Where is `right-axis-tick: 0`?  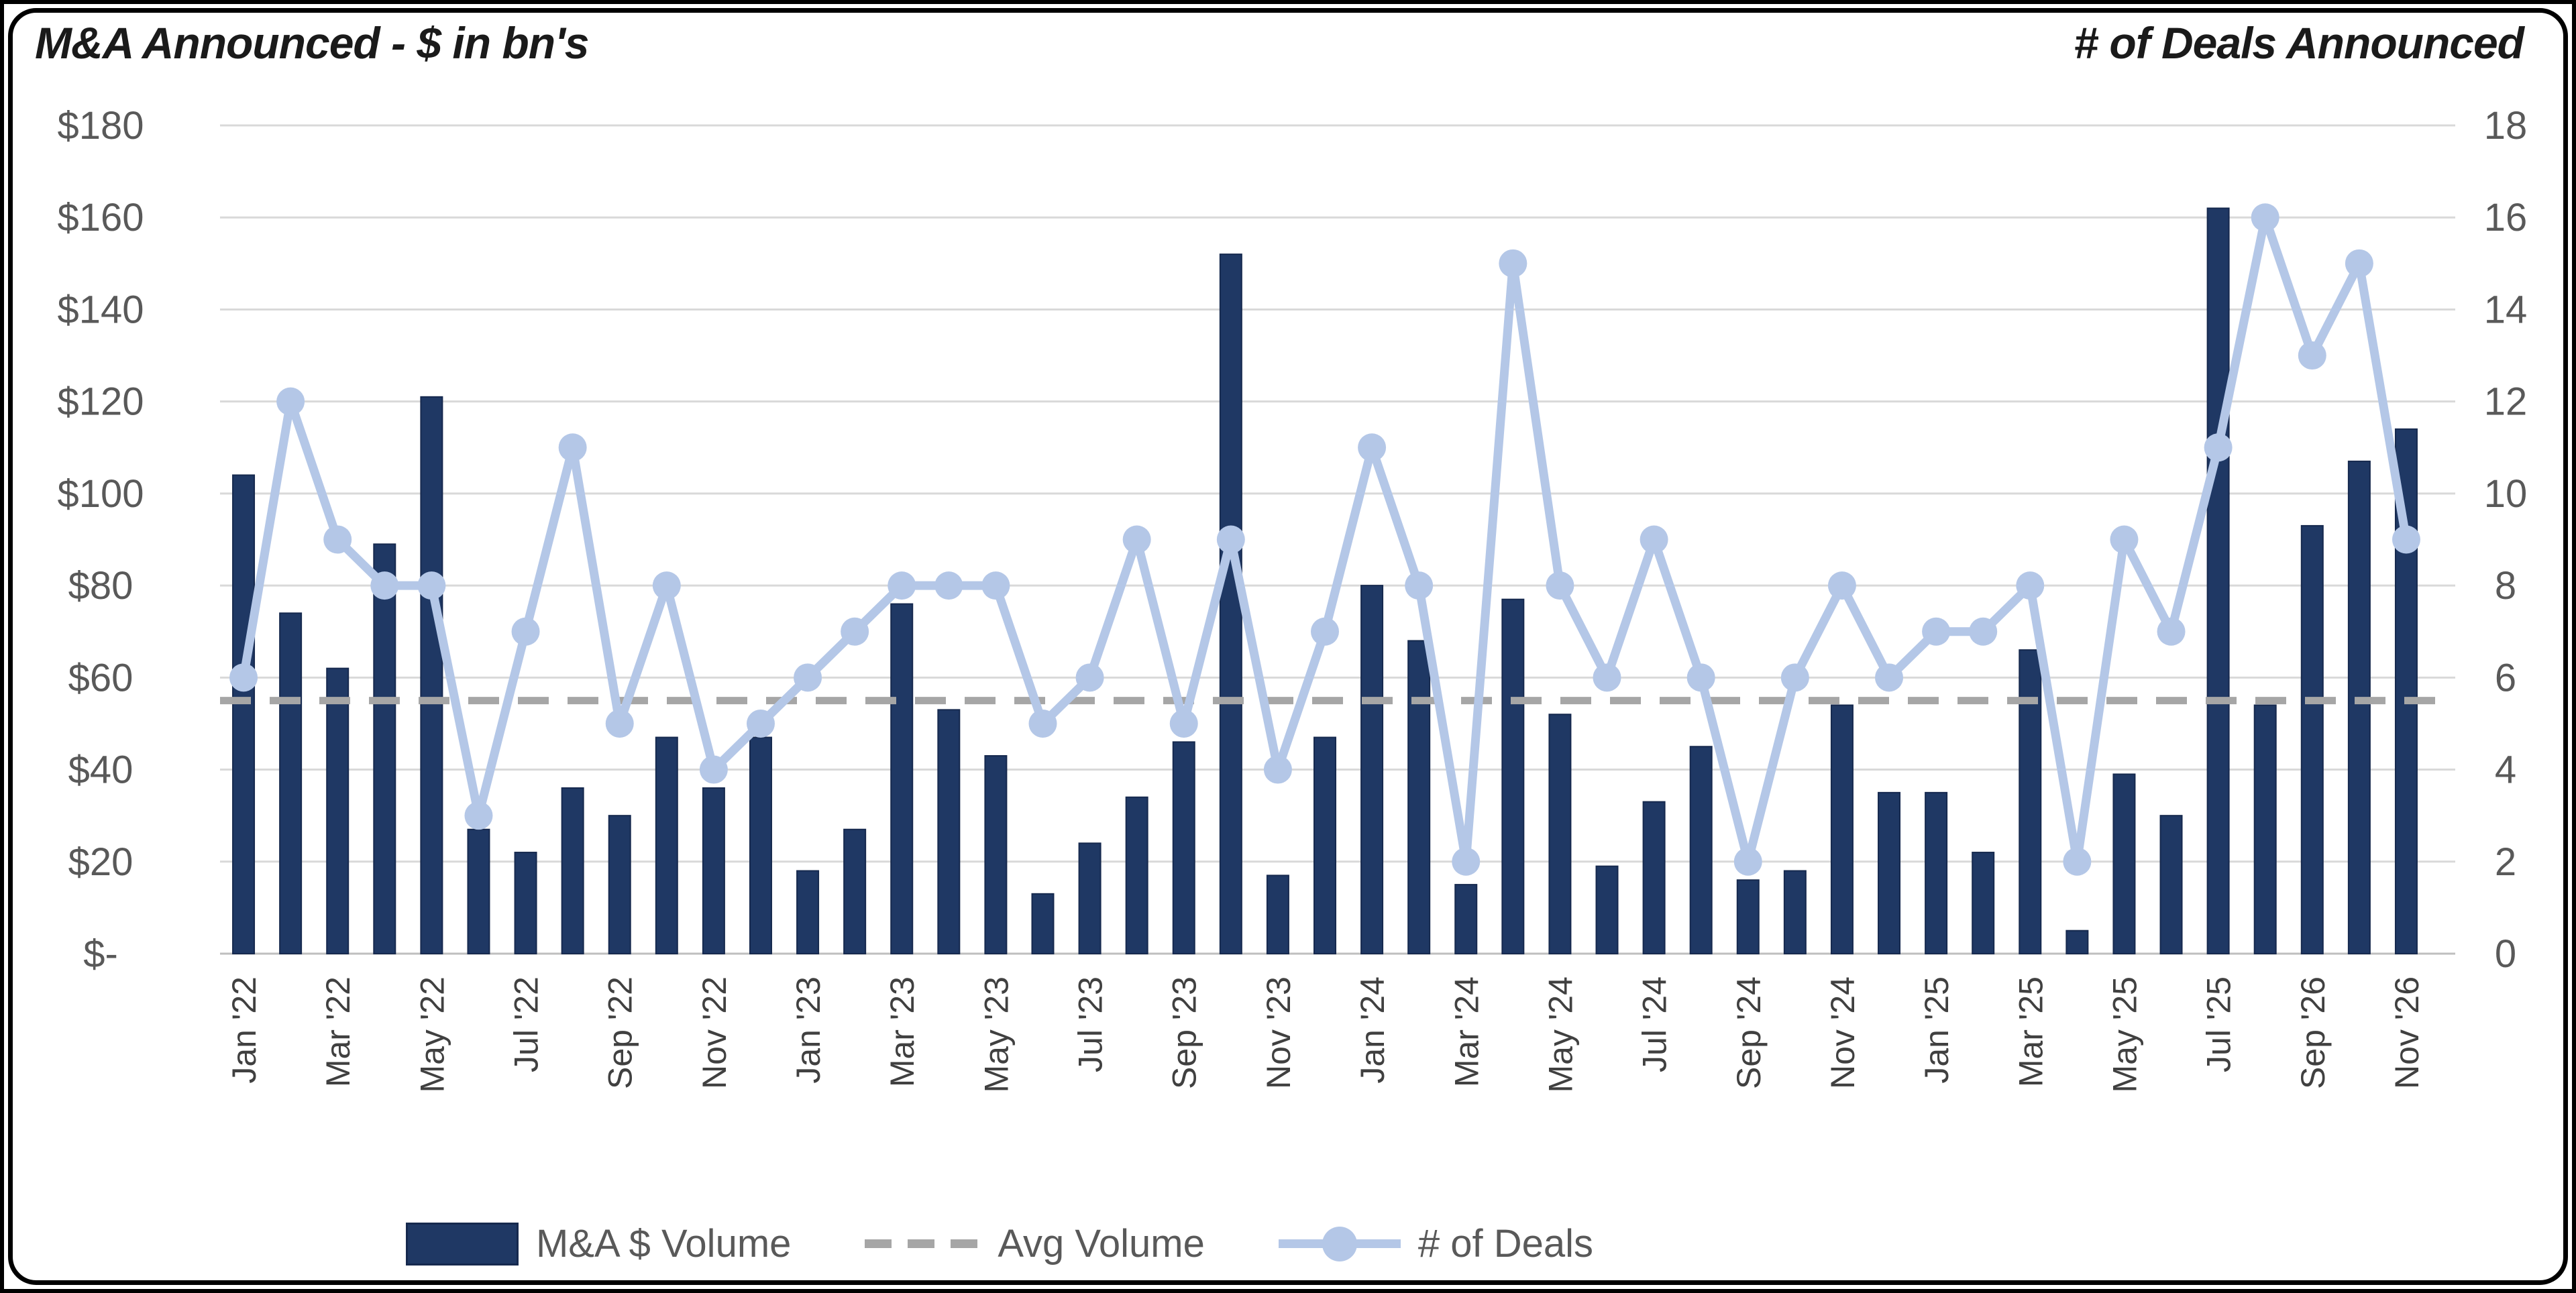 right-axis-tick: 0 is located at coordinates (2505, 954).